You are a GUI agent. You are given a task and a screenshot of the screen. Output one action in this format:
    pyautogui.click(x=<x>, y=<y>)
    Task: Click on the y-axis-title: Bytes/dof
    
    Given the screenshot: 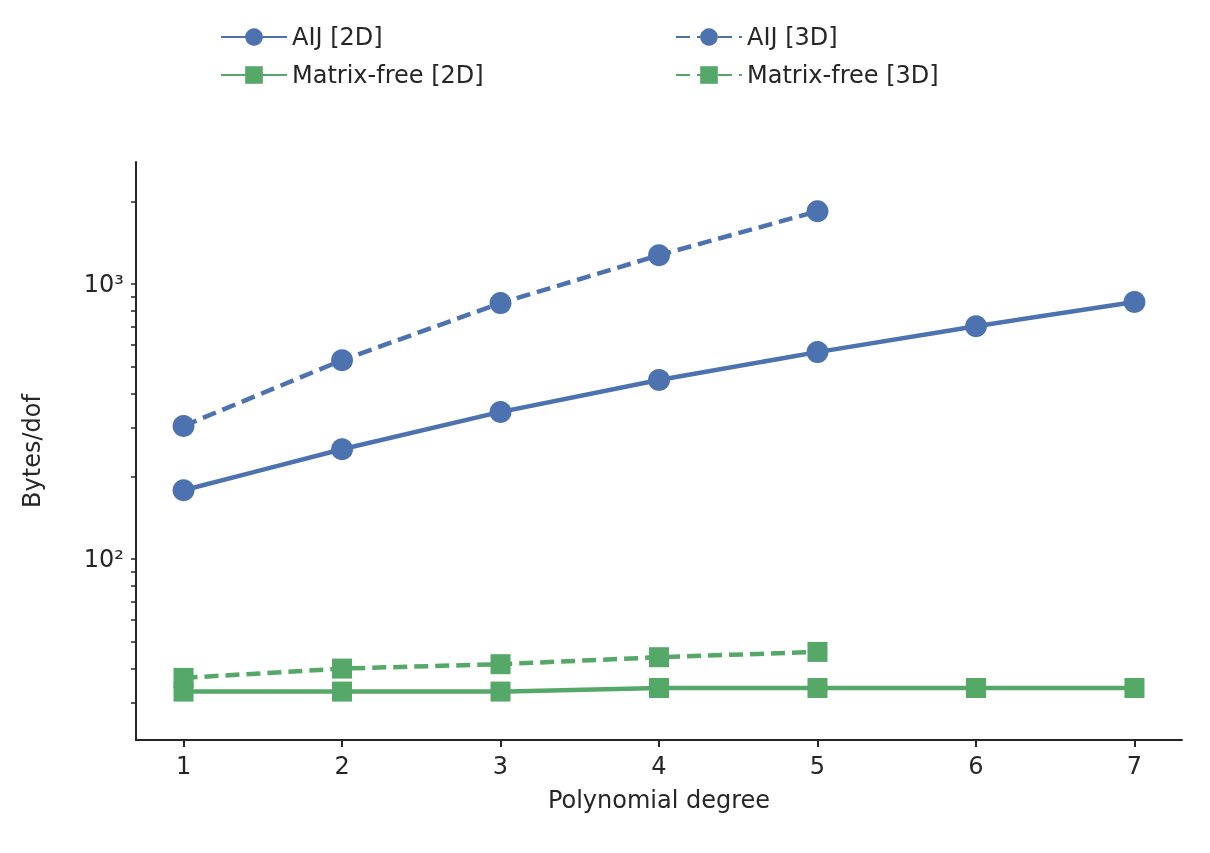 What is the action you would take?
    pyautogui.click(x=32, y=450)
    